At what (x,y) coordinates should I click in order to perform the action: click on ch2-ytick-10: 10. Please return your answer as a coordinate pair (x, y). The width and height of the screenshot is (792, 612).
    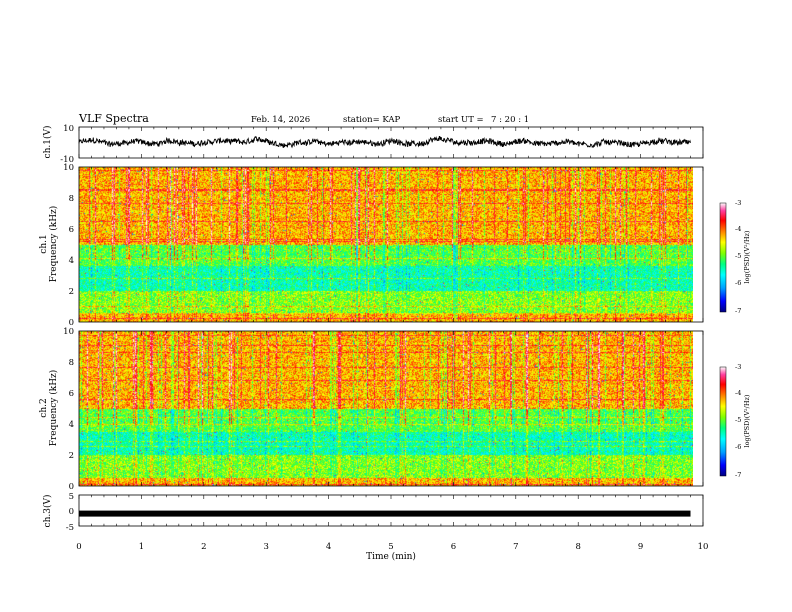
    Looking at the image, I should click on (68, 332).